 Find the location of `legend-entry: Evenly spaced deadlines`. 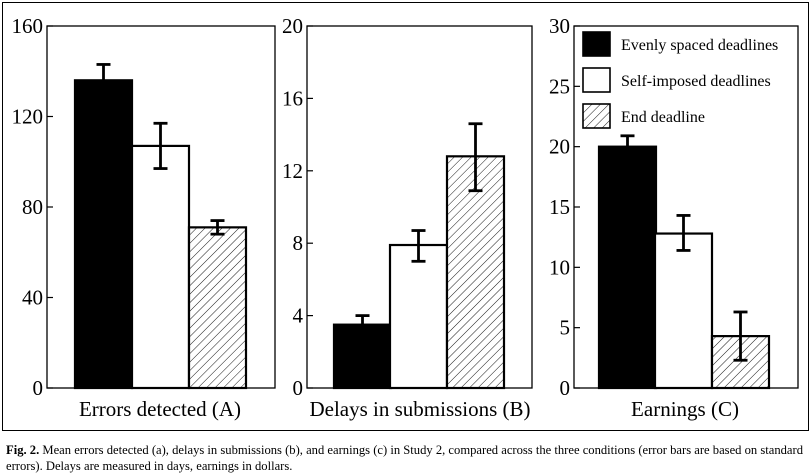

legend-entry: Evenly spaced deadlines is located at coordinates (680, 44).